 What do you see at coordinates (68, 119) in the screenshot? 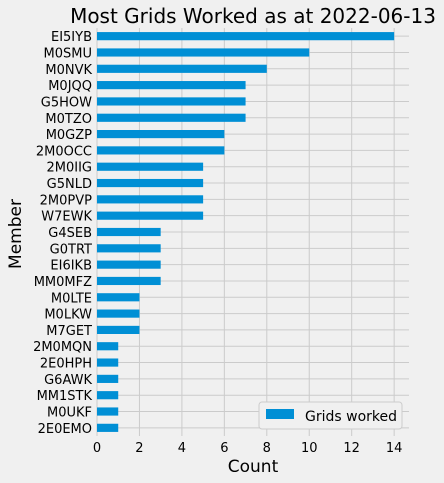
I see `y-tick-label: M0TZO` at bounding box center [68, 119].